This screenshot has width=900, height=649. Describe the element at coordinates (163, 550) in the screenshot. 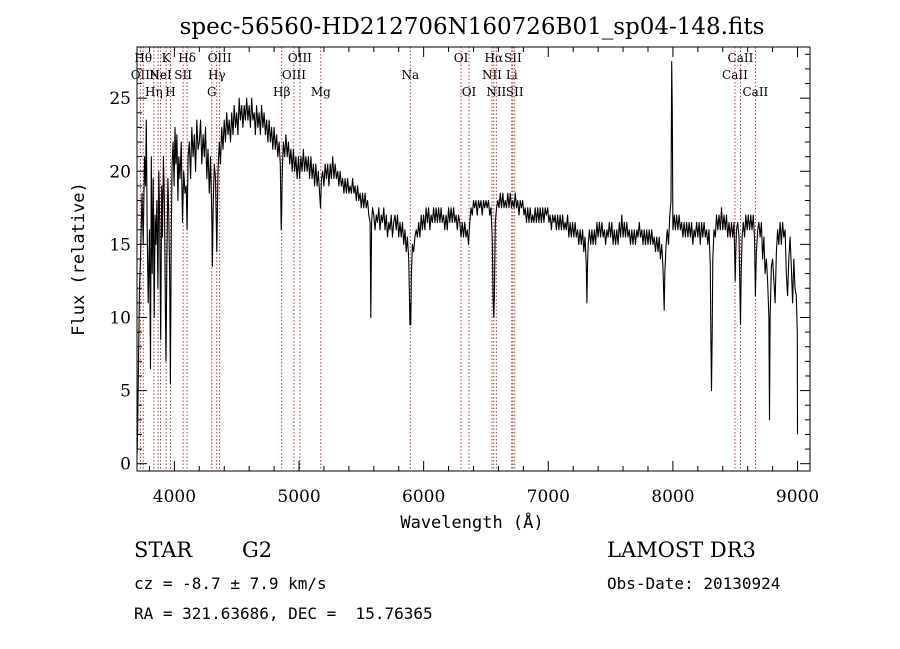

I see `object-class: STAR` at that location.